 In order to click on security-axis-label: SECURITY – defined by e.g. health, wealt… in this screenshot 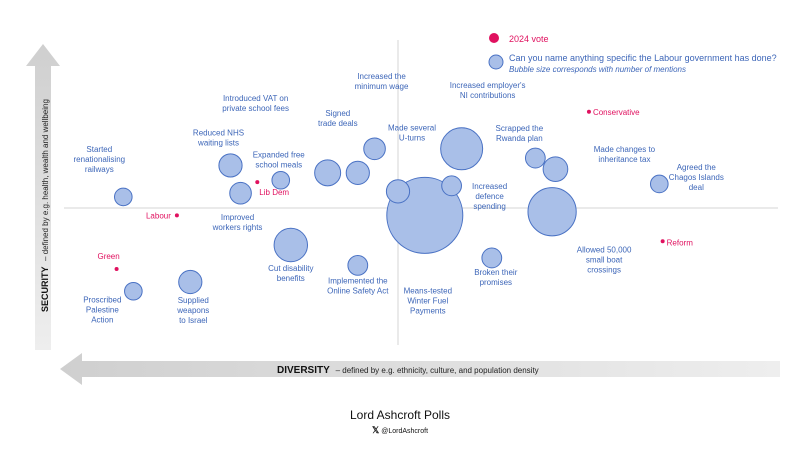, I will do `click(45, 205)`.